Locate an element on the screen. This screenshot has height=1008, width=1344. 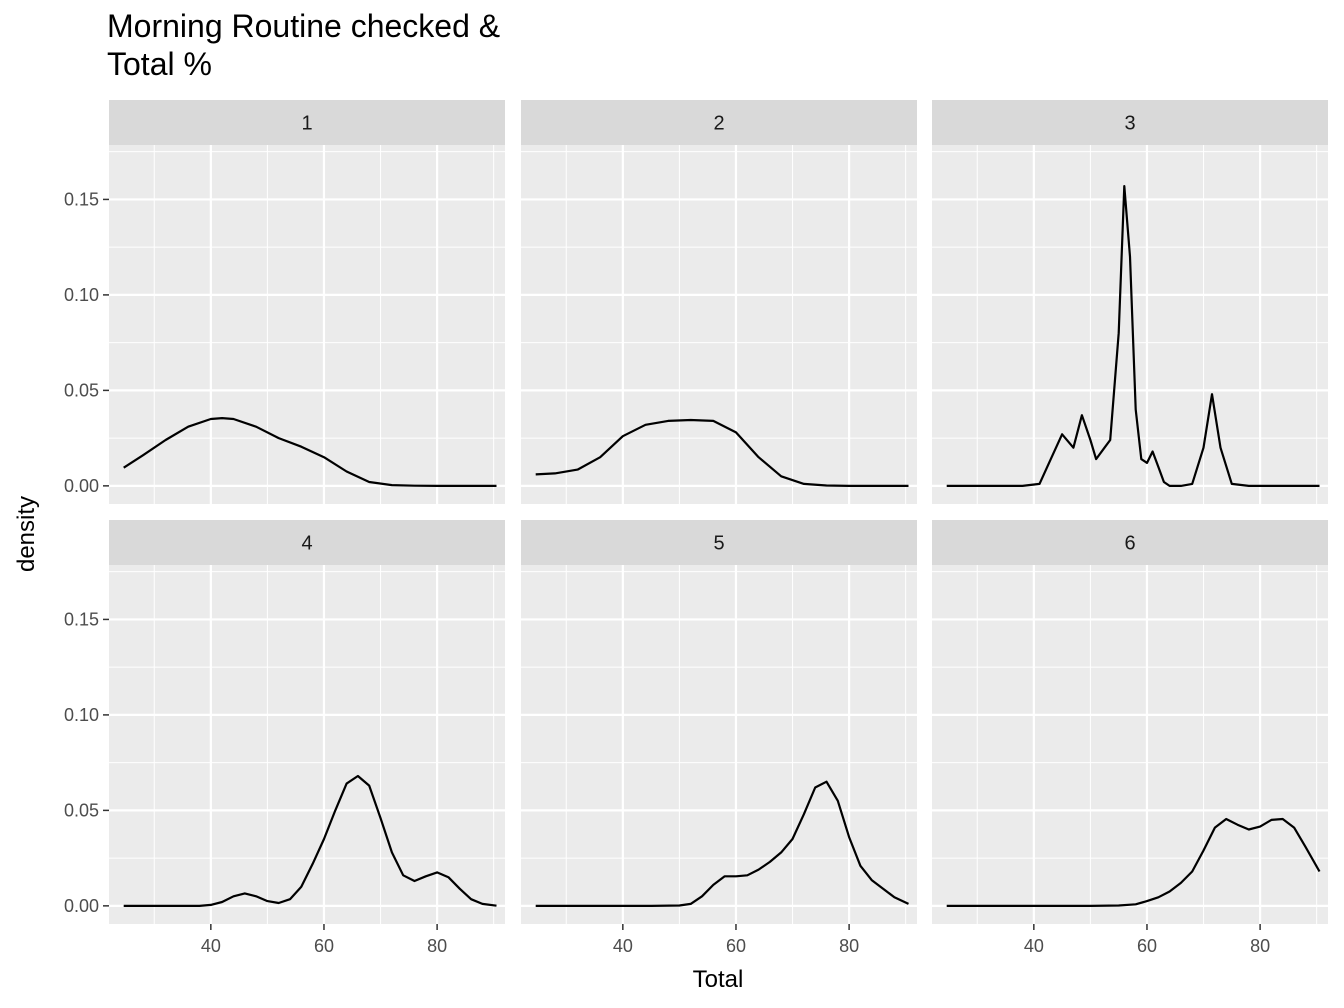
facet-strip-label: 3 is located at coordinates (1129, 124).